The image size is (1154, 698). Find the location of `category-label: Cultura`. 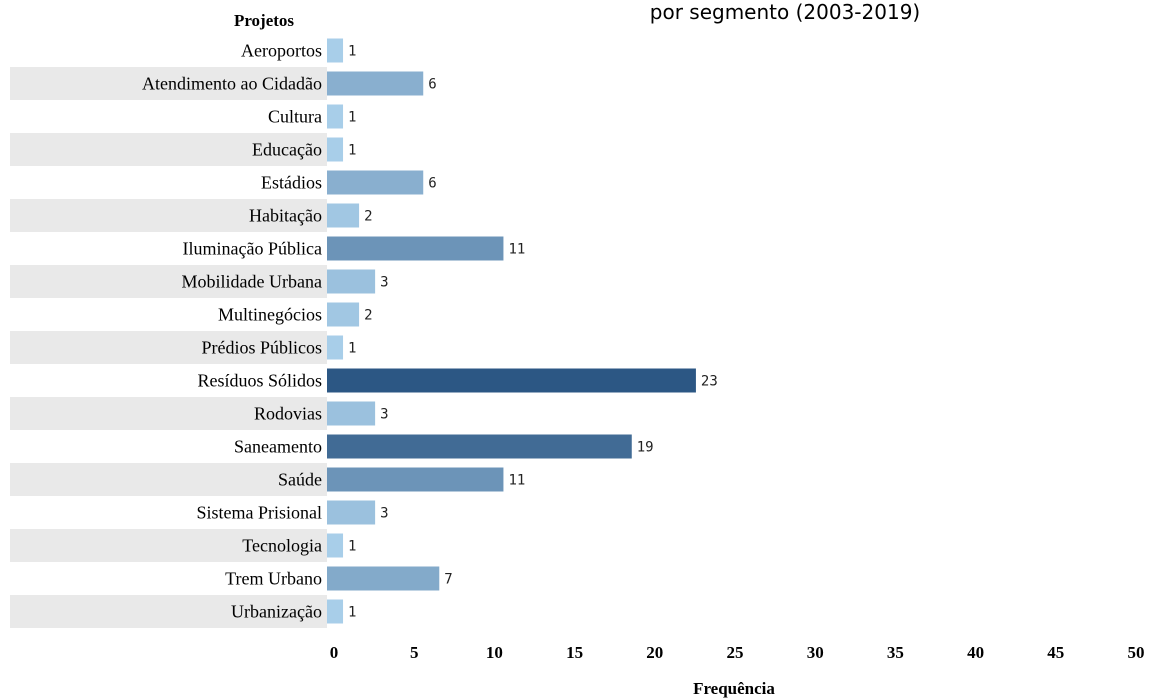

category-label: Cultura is located at coordinates (295, 117).